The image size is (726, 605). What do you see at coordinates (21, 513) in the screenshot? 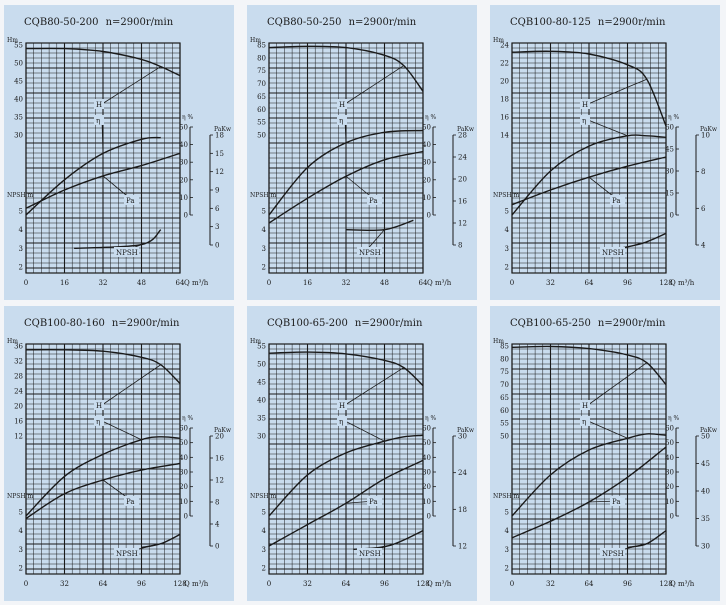
I see `npsh-tick-label: 5` at bounding box center [21, 513].